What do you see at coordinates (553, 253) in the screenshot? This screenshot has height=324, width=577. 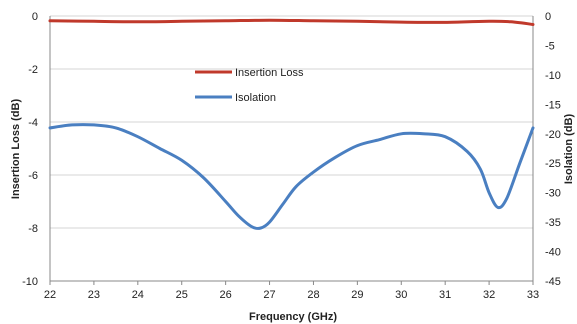 I see `right-y-tick-label-8: -40` at bounding box center [553, 253].